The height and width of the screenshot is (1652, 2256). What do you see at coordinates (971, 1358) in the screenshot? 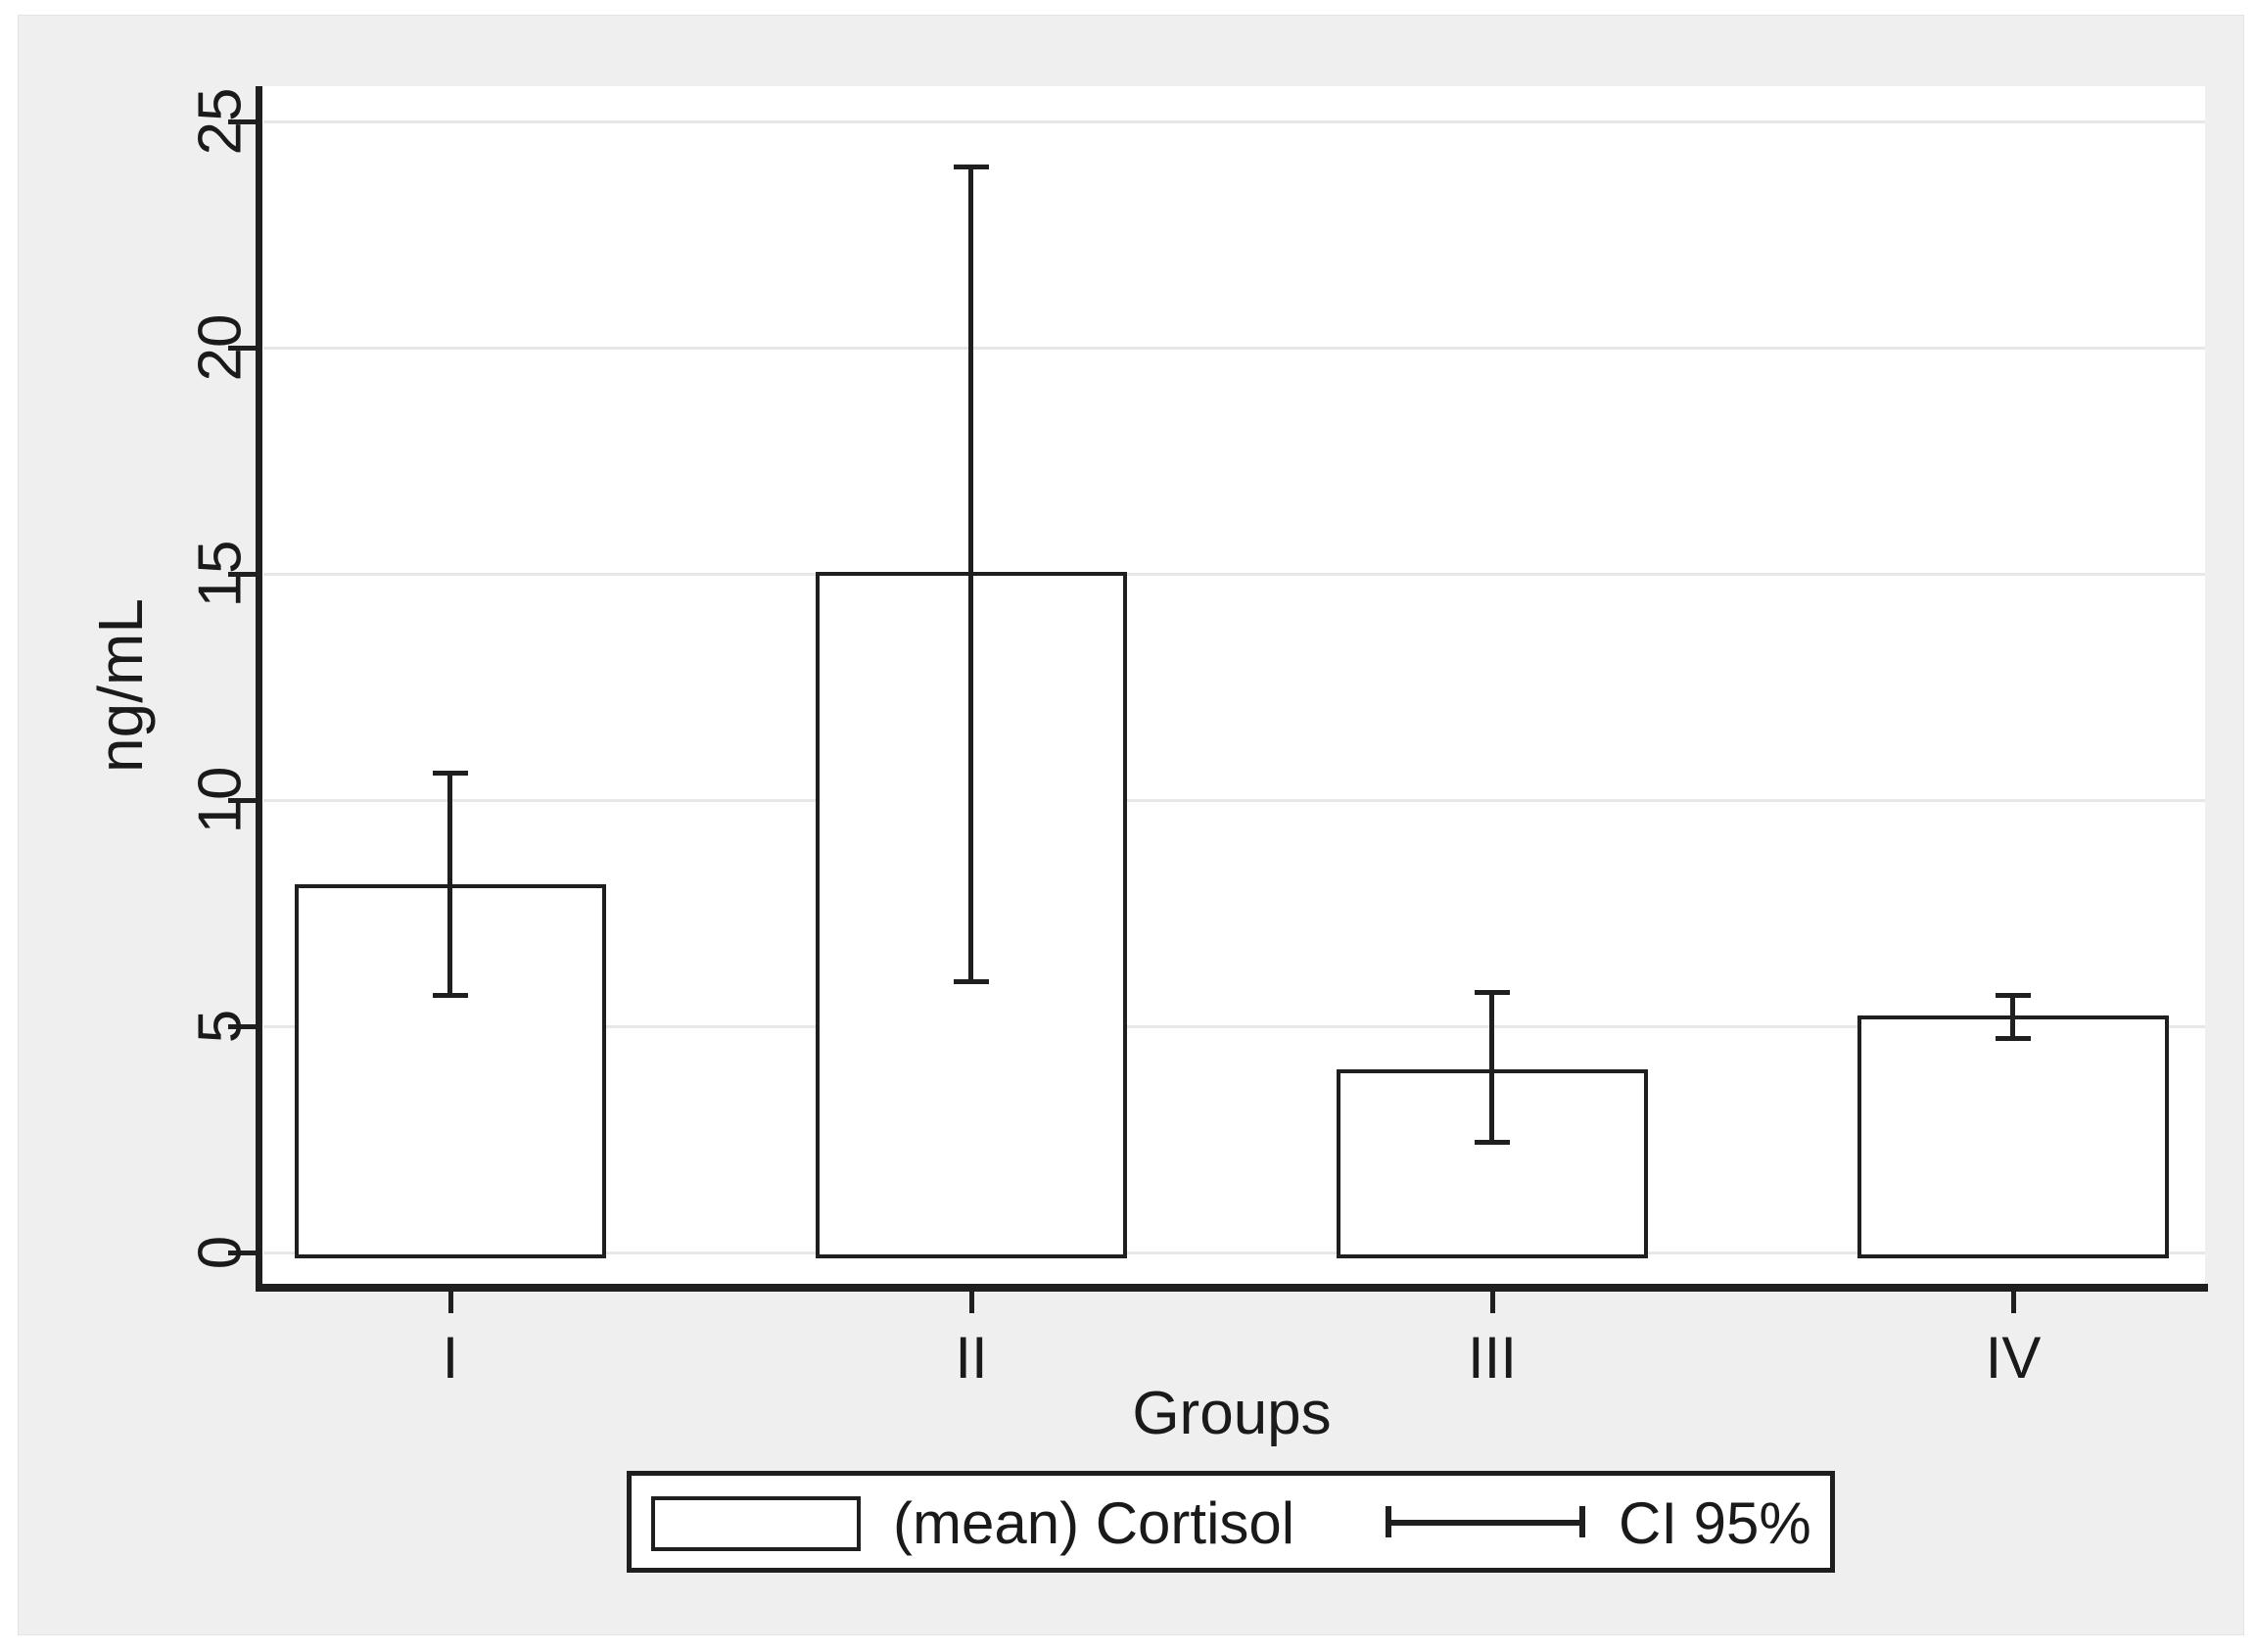
I see `x-tick-label-II: II` at bounding box center [971, 1358].